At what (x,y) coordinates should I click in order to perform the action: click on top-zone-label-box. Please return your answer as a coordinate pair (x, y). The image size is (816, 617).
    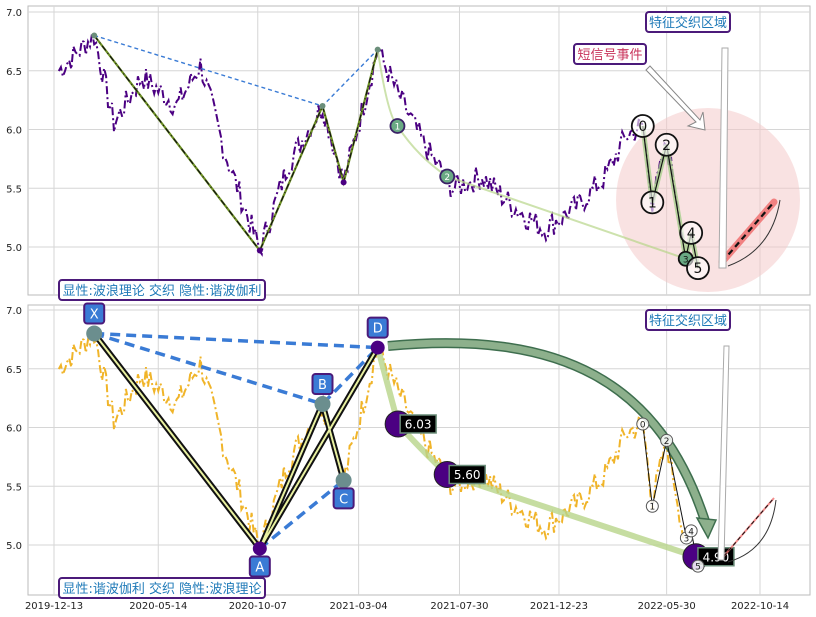
    Looking at the image, I should click on (688, 22).